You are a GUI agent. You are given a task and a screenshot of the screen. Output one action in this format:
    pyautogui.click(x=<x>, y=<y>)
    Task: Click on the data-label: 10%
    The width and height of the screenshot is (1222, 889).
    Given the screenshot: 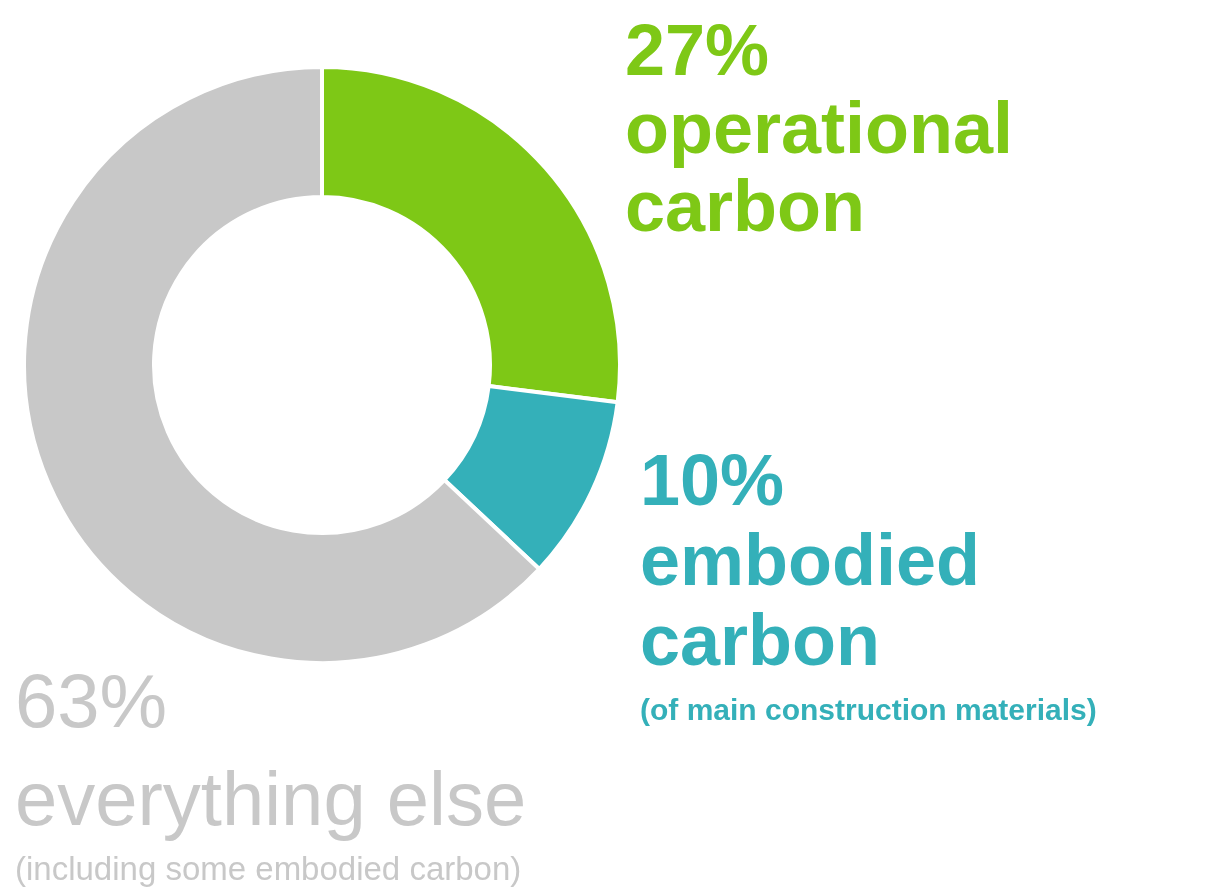 What is the action you would take?
    pyautogui.click(x=712, y=480)
    